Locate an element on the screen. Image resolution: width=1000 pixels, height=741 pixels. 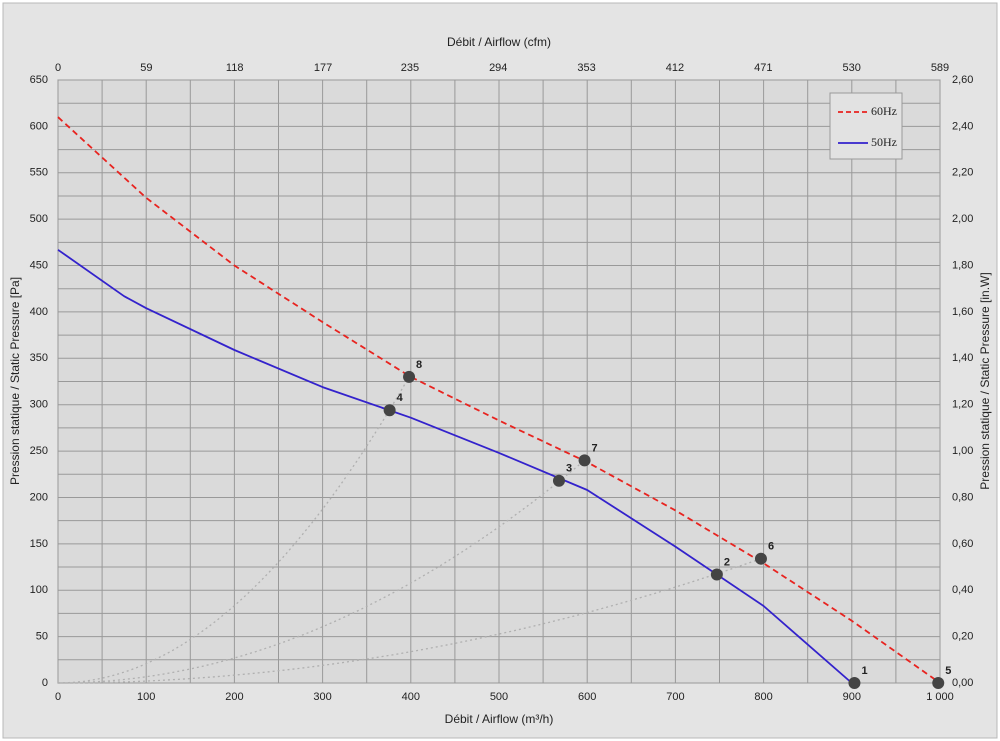
x2-tick-label: 59 is located at coordinates (146, 68).